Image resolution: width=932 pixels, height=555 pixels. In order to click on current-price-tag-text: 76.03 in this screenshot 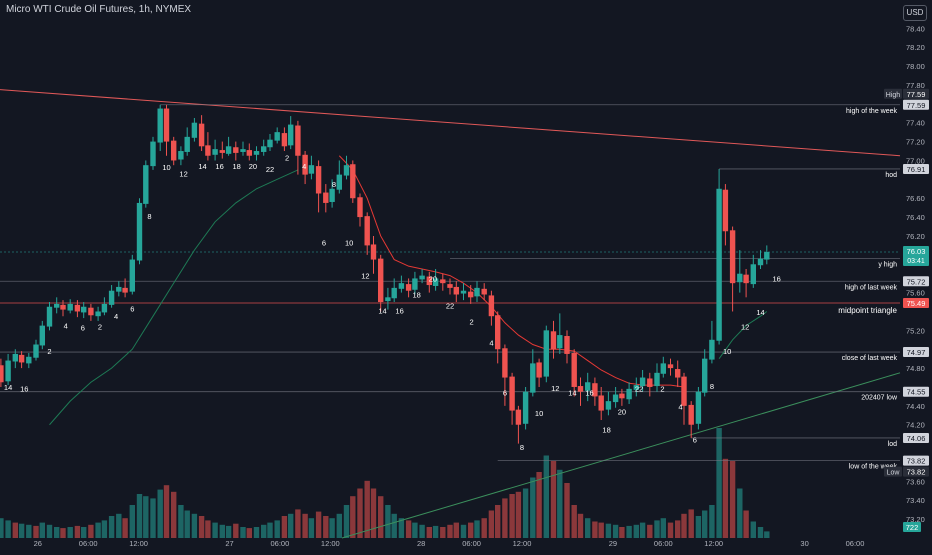, I will do `click(916, 251)`.